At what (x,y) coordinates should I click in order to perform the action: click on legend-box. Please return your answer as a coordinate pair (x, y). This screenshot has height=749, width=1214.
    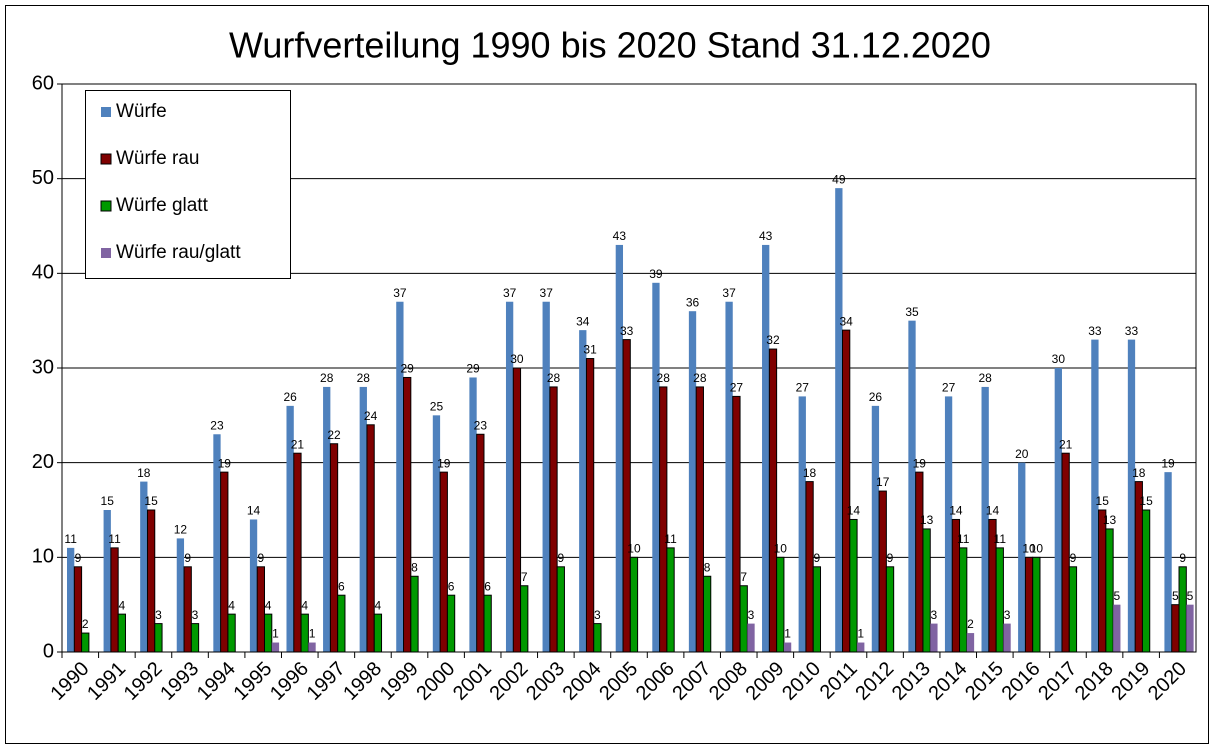
    Looking at the image, I should click on (188, 184).